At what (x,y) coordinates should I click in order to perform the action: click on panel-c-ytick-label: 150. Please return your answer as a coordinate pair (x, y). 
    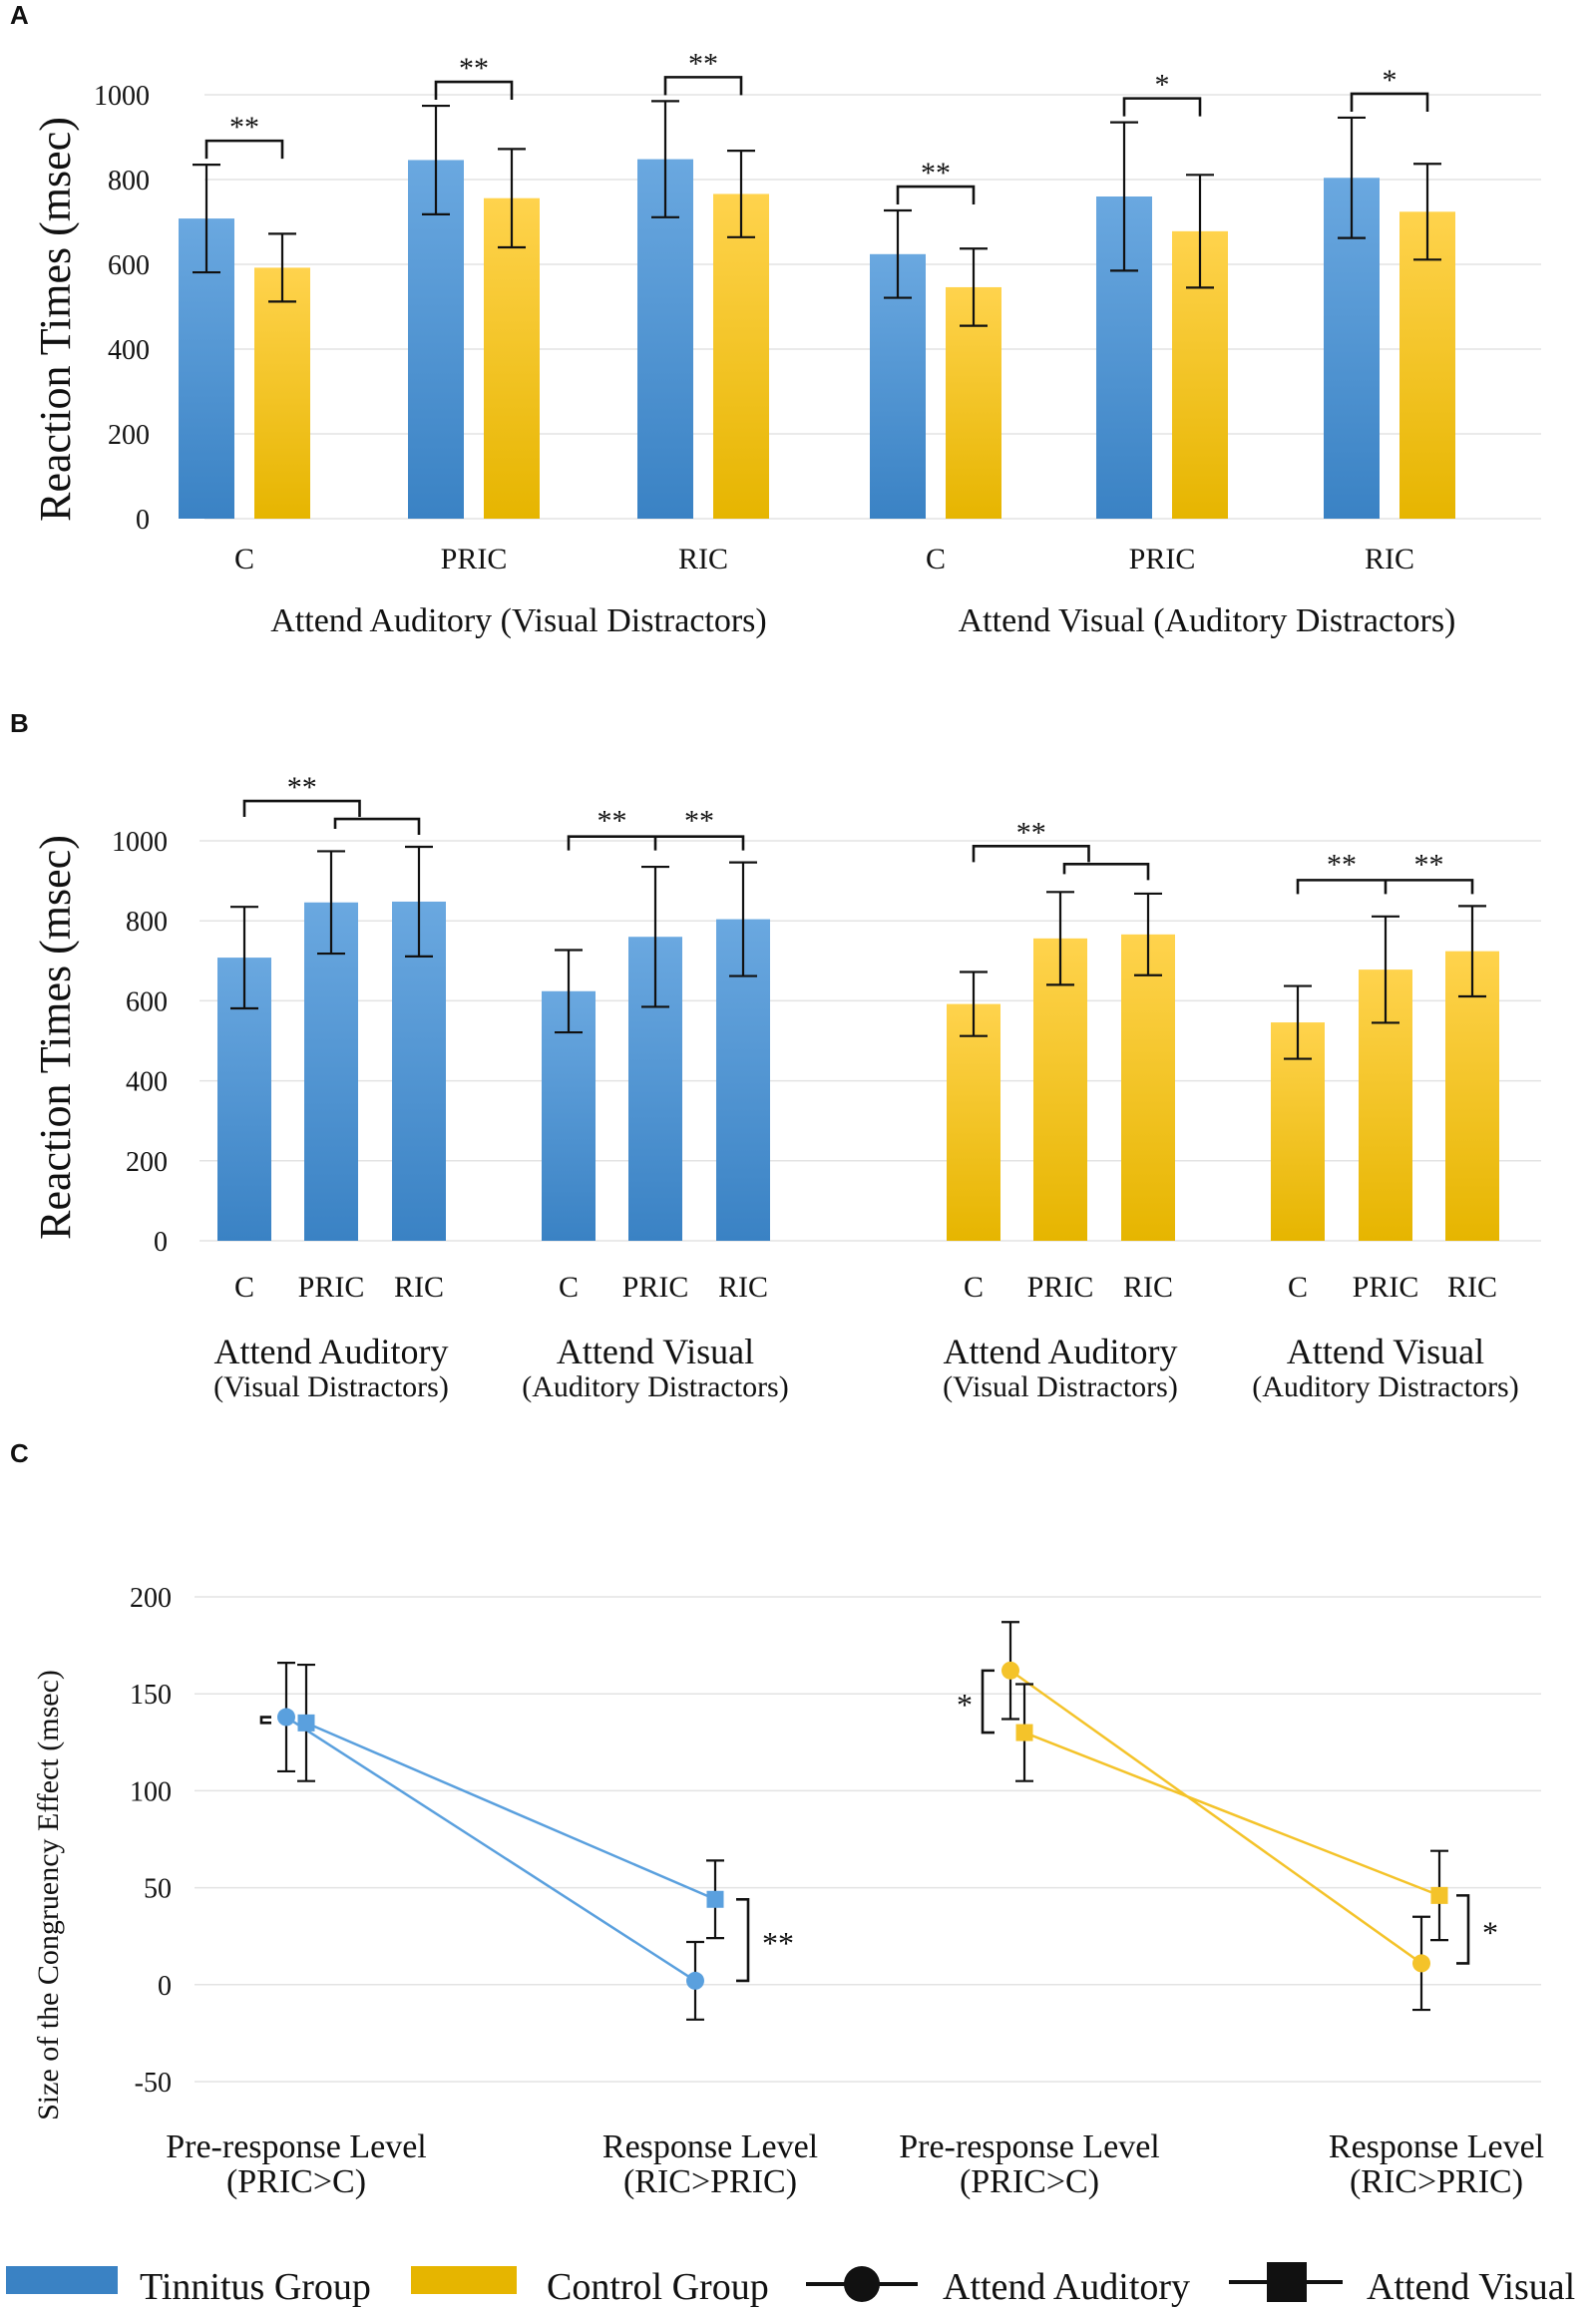
    Looking at the image, I should click on (151, 1696).